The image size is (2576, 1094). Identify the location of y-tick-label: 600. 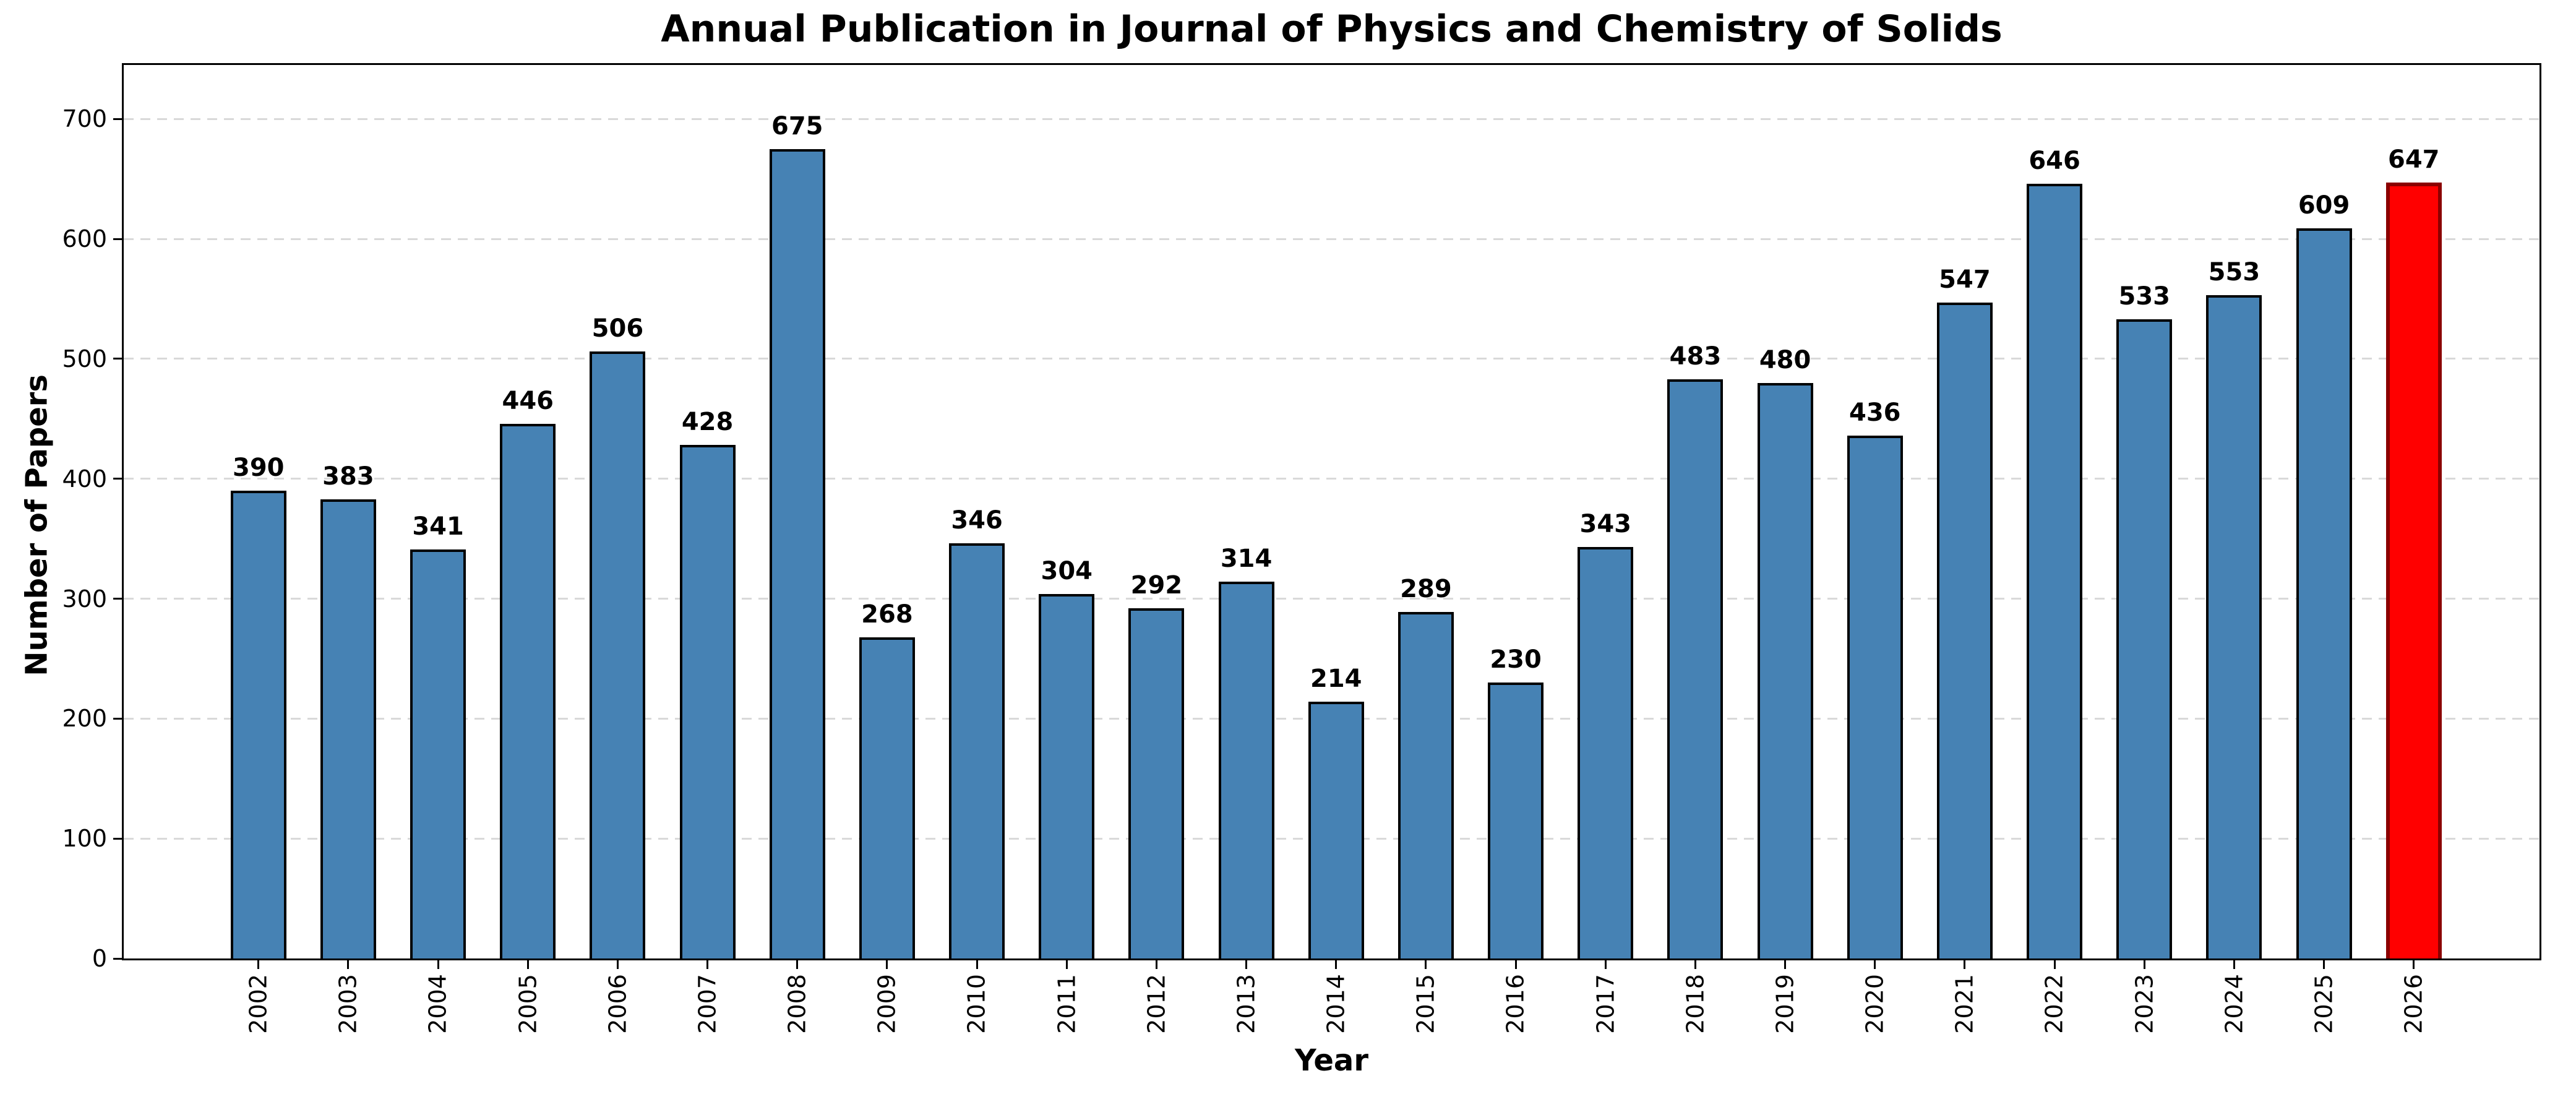
(84, 239).